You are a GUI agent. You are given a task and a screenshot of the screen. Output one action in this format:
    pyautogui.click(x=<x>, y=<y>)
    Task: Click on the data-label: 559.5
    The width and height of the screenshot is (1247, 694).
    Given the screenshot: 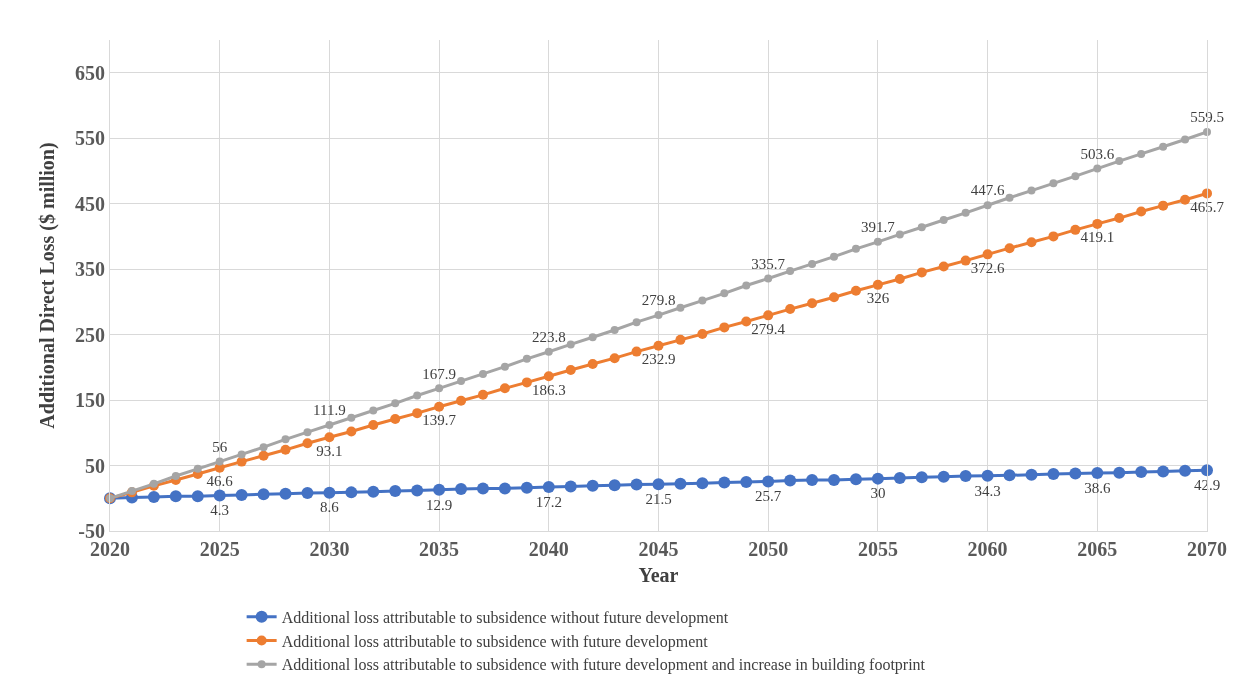 What is the action you would take?
    pyautogui.click(x=1207, y=117)
    